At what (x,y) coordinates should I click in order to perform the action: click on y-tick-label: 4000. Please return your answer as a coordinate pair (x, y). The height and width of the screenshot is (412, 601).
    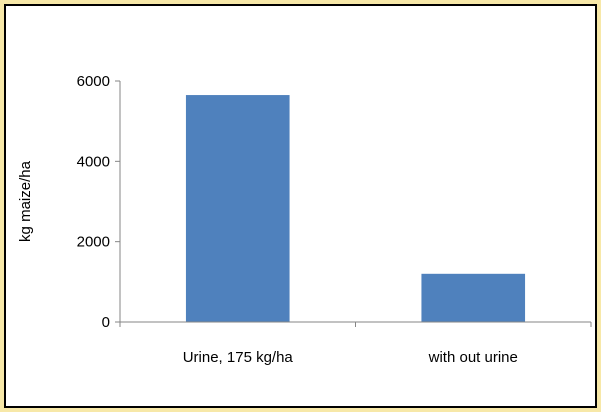
    Looking at the image, I should click on (93, 161).